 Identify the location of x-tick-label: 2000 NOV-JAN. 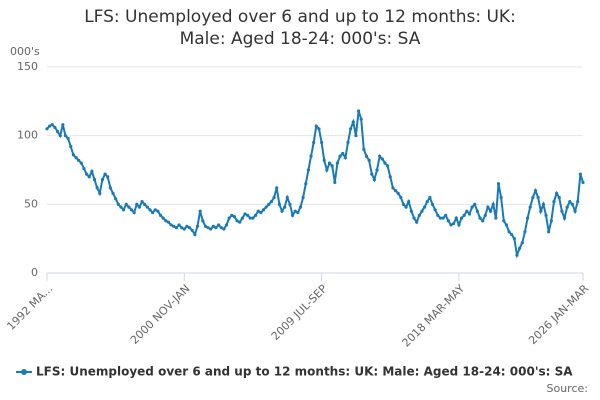
(160, 314).